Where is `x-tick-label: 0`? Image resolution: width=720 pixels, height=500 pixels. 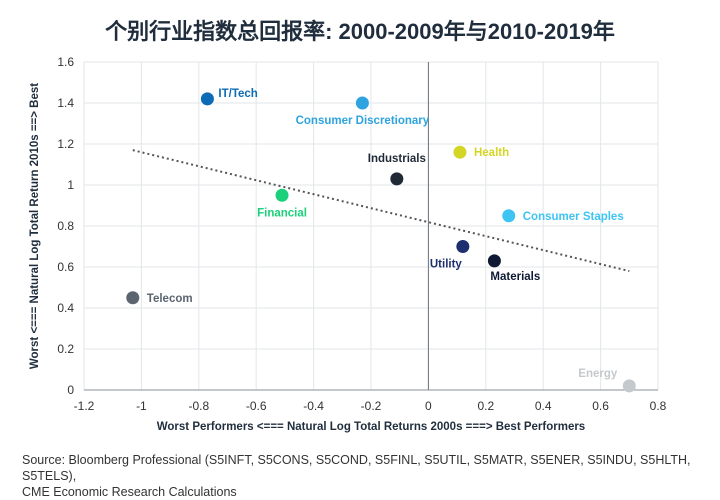 x-tick-label: 0 is located at coordinates (428, 406).